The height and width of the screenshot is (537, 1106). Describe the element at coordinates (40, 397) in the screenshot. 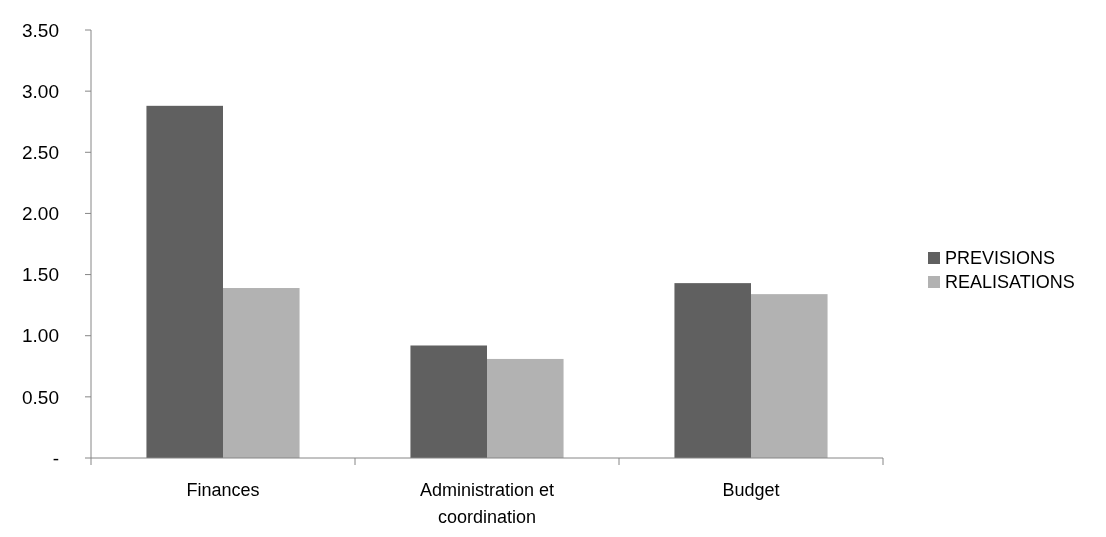

I see `y-tick-label: 0.50` at that location.